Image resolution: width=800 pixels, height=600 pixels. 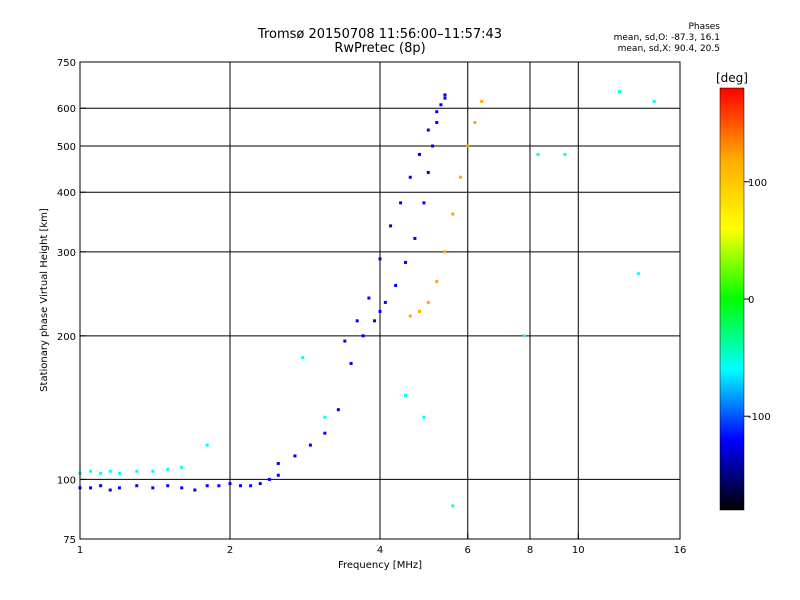 What do you see at coordinates (751, 300) in the screenshot?
I see `colorbar-tick-label: 0` at bounding box center [751, 300].